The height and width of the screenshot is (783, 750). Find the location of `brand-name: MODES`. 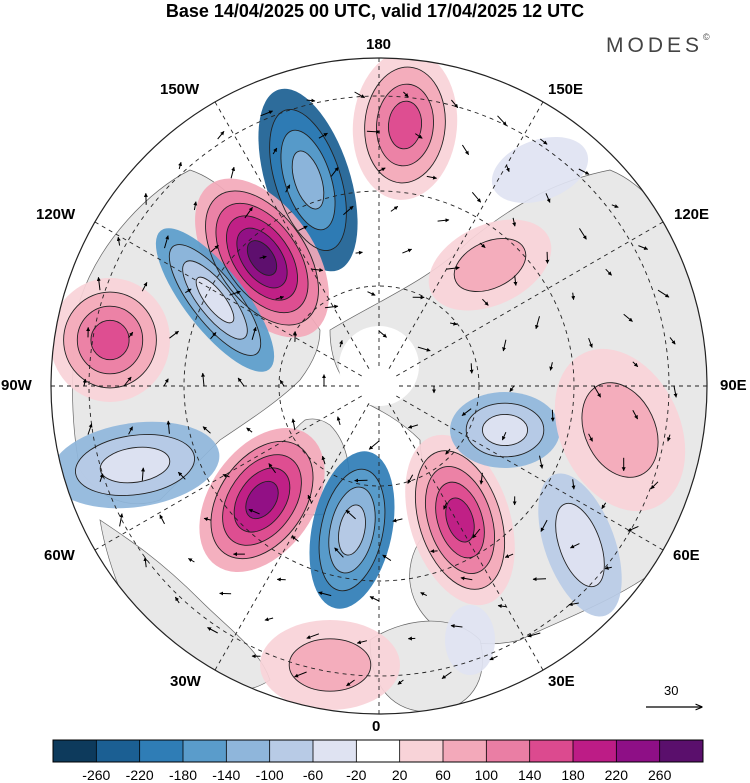

brand-name: MODES is located at coordinates (655, 45).